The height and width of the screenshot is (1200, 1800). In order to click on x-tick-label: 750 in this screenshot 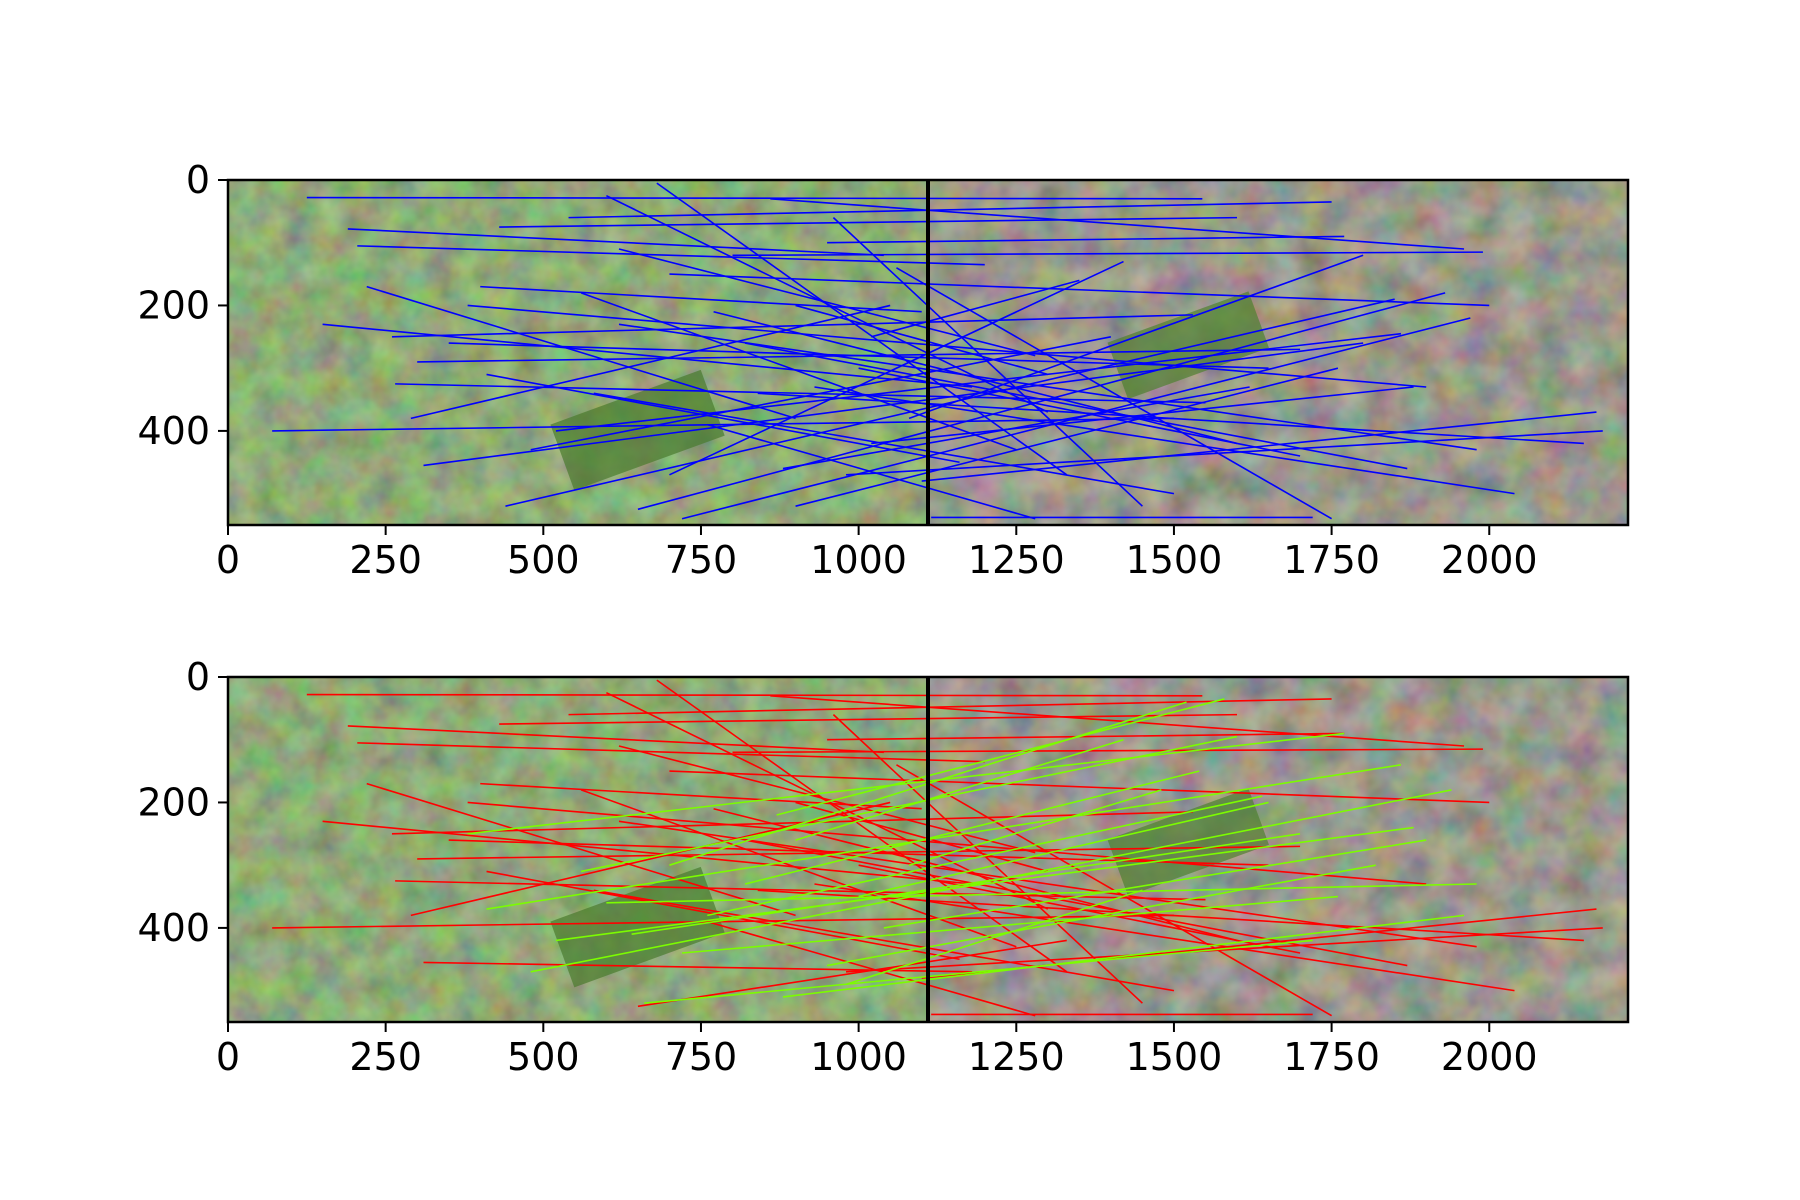, I will do `click(701, 1057)`.